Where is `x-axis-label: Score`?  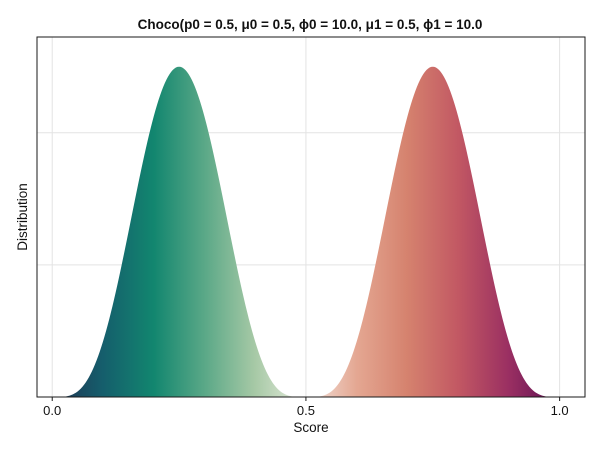
x-axis-label: Score is located at coordinates (310, 427).